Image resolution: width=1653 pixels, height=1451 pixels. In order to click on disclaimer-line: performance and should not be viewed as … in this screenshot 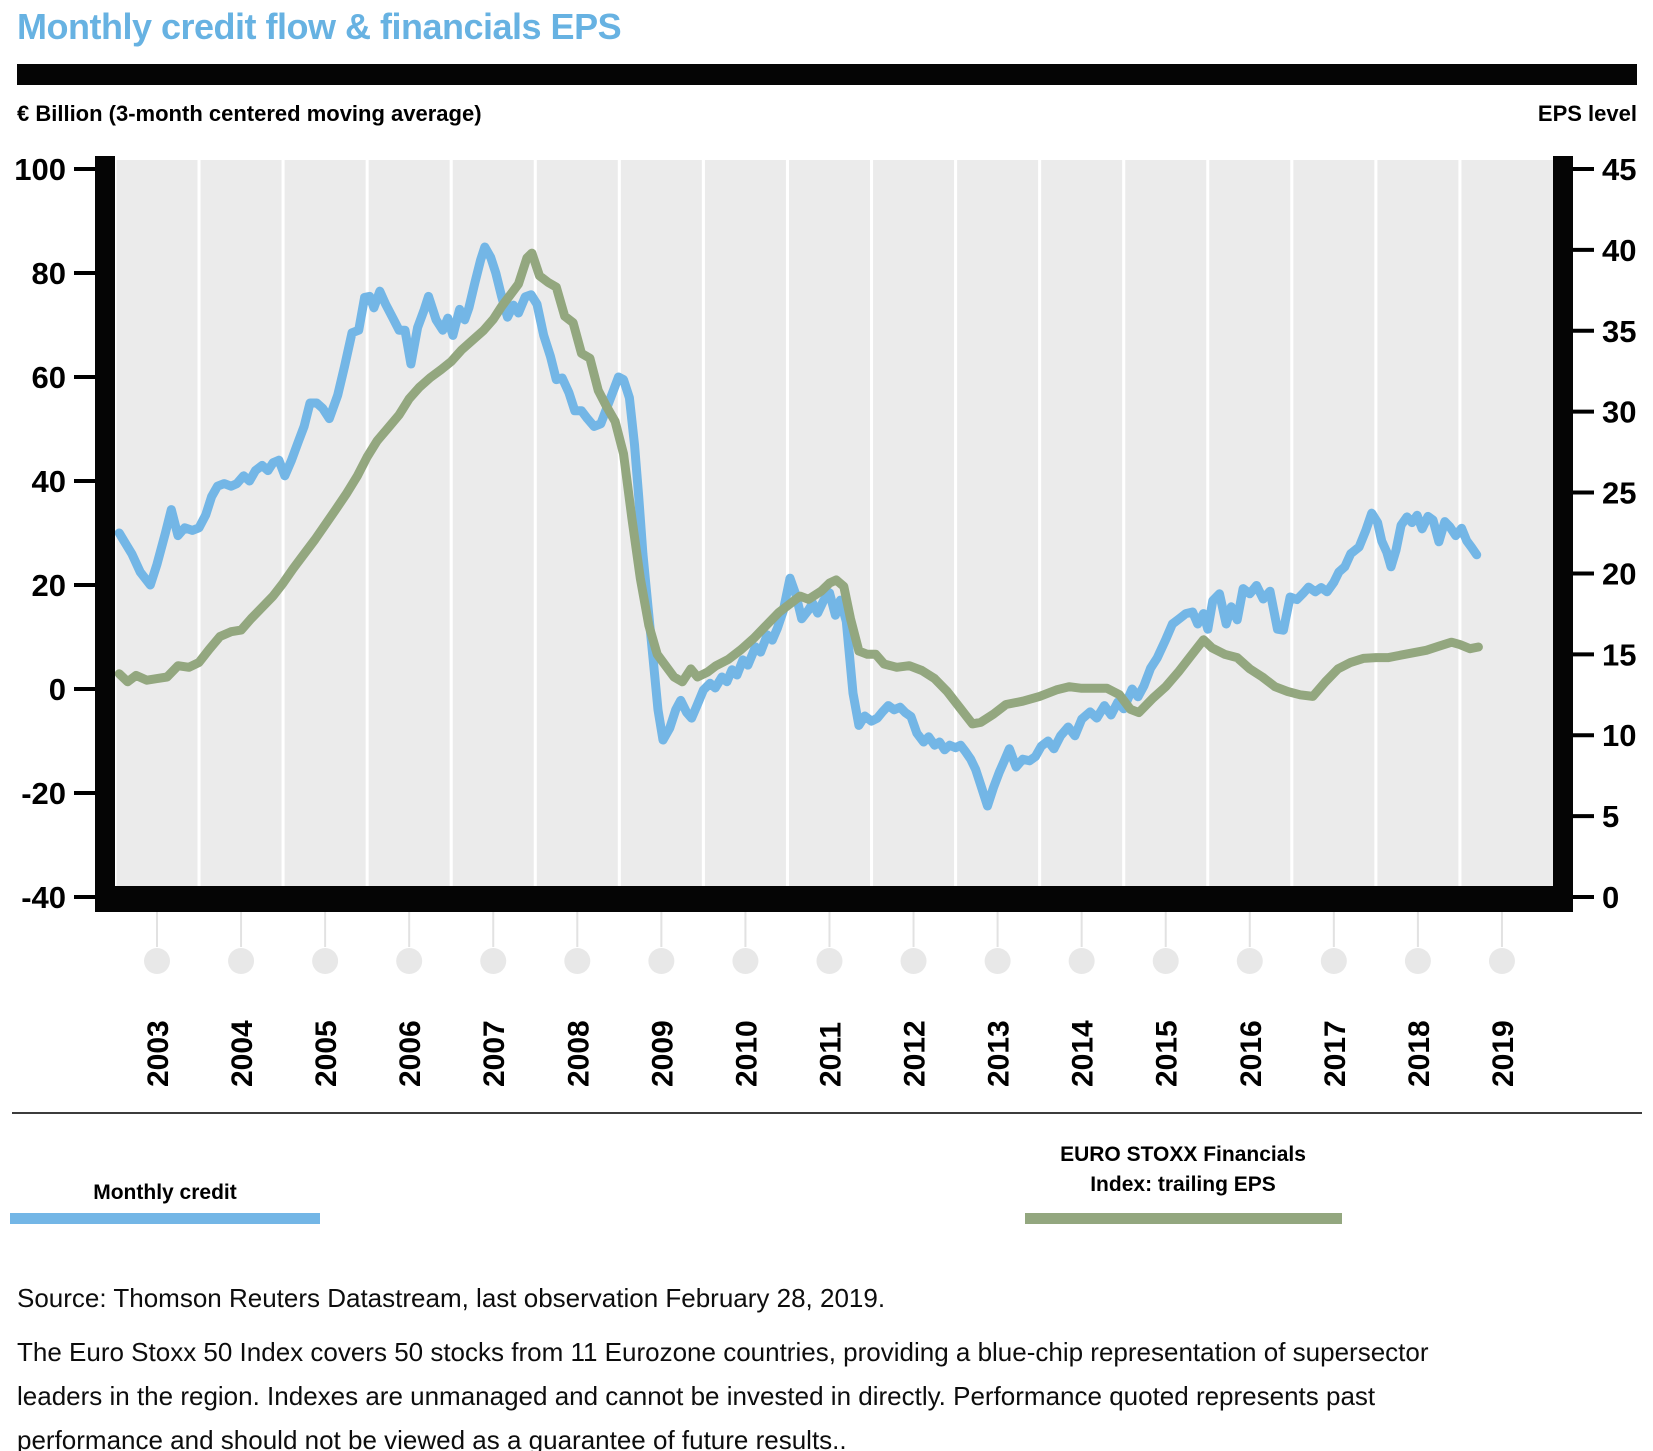, I will do `click(432, 1438)`.